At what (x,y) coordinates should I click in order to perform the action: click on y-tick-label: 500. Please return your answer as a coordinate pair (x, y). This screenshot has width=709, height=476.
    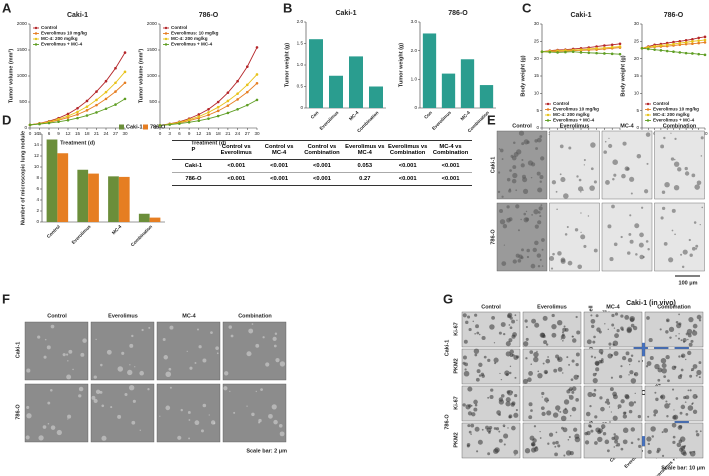
    Looking at the image, I should click on (153, 101).